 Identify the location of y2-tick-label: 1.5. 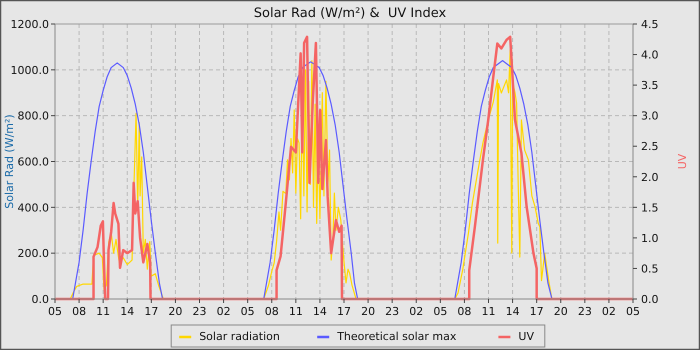
(649, 207).